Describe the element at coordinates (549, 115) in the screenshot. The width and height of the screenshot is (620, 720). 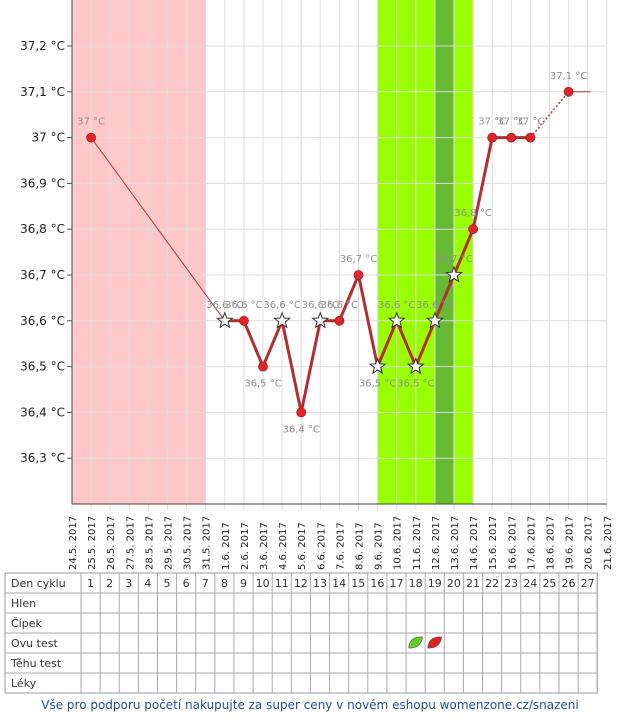
I see `series-line-dotted` at that location.